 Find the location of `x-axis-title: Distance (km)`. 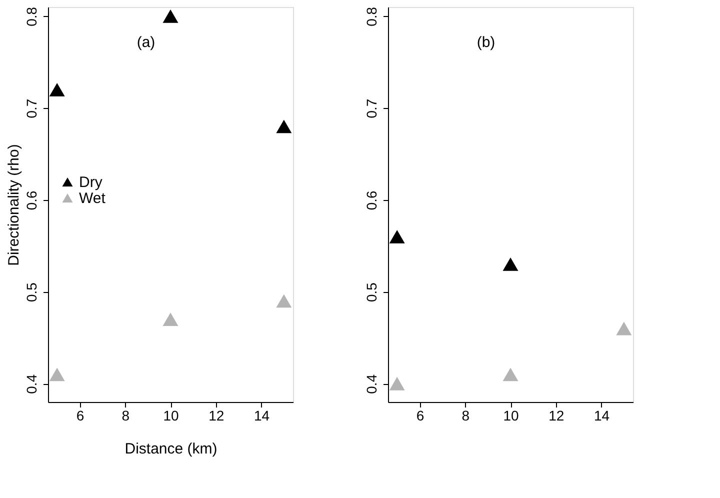

x-axis-title: Distance (km) is located at coordinates (171, 449).